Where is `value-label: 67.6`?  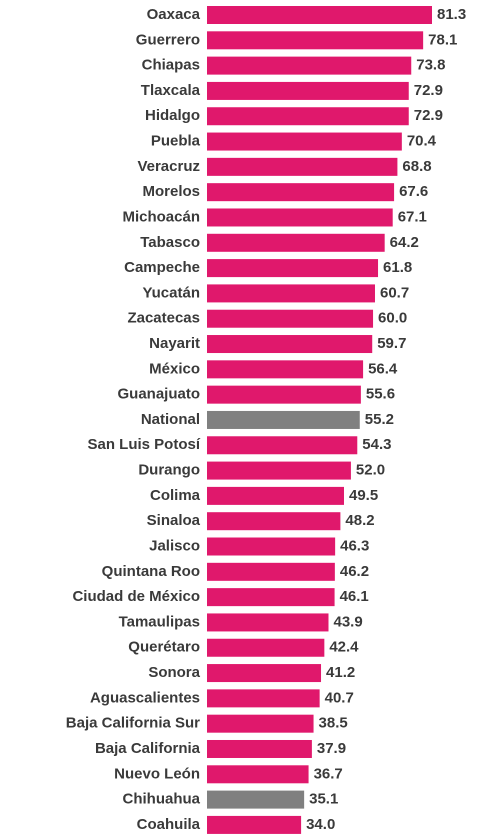
value-label: 67.6 is located at coordinates (413, 191).